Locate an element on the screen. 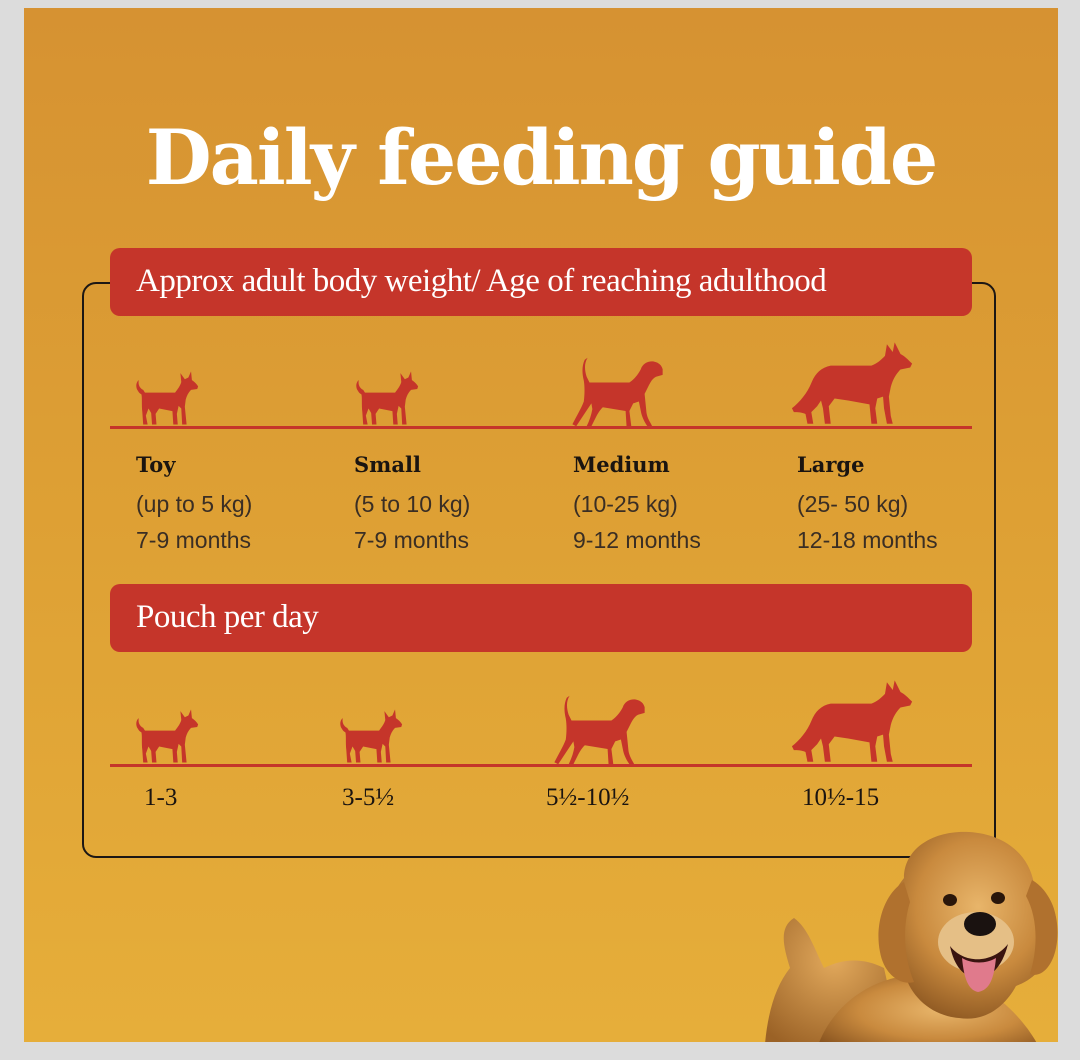  pouch-banner: Pouch per day is located at coordinates (541, 618).